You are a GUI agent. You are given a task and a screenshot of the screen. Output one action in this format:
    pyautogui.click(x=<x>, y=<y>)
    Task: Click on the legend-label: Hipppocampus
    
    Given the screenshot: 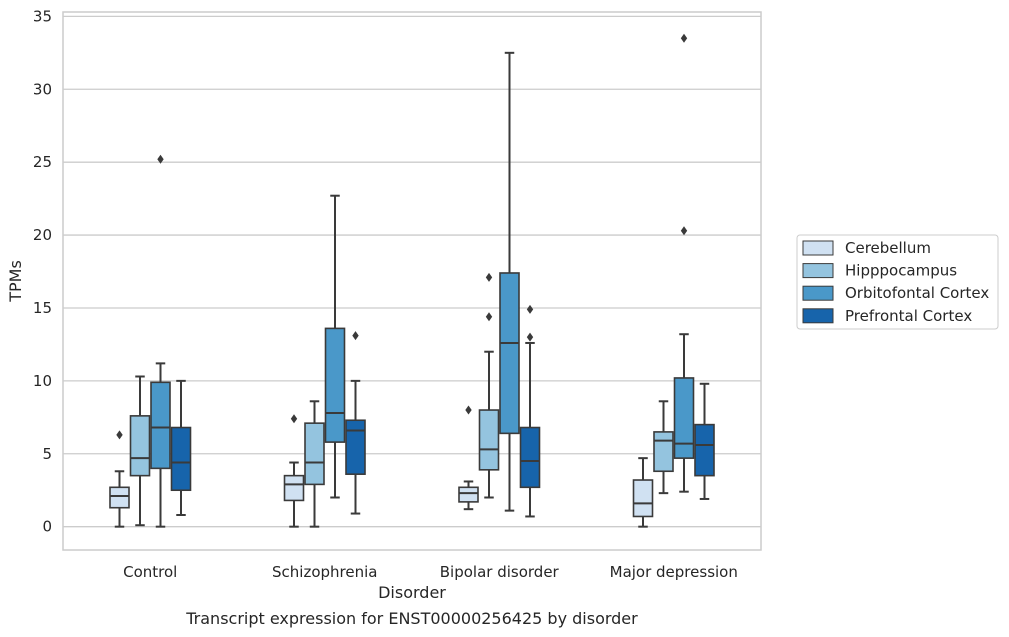 What is the action you would take?
    pyautogui.click(x=901, y=271)
    